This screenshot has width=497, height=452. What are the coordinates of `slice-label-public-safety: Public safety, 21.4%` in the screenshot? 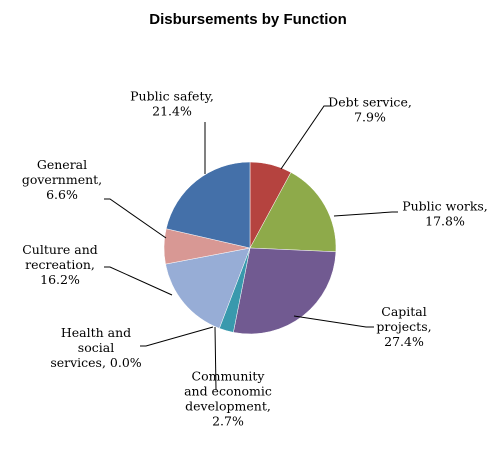 It's located at (172, 104).